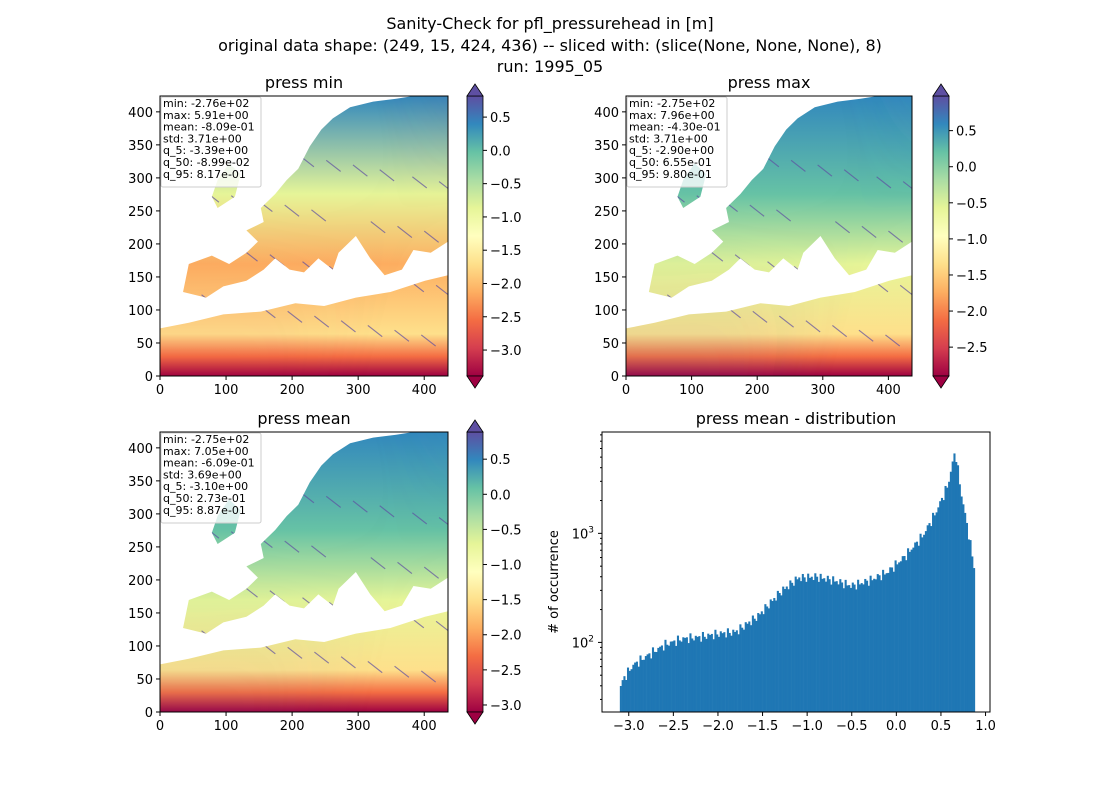 The width and height of the screenshot is (1100, 800). Describe the element at coordinates (140, 113) in the screenshot. I see `y-tick-label: 400` at that location.